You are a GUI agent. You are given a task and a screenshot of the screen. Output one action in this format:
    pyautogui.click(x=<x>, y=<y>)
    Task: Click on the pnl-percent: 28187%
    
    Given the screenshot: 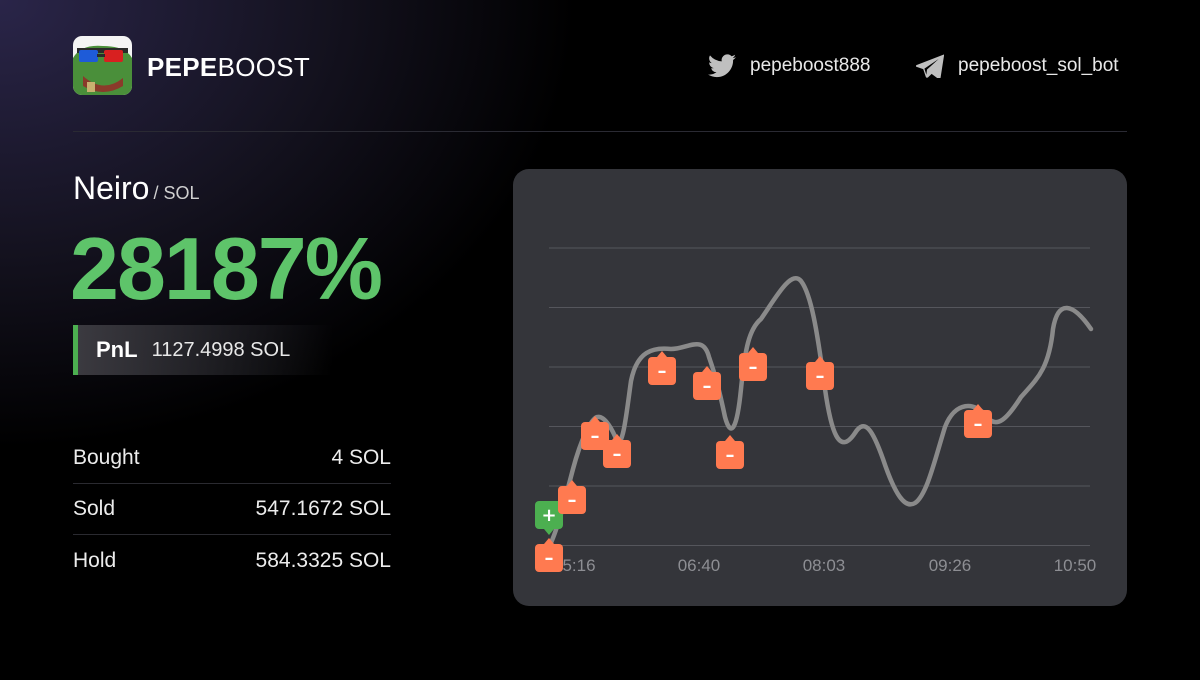 What is the action you would take?
    pyautogui.click(x=226, y=268)
    